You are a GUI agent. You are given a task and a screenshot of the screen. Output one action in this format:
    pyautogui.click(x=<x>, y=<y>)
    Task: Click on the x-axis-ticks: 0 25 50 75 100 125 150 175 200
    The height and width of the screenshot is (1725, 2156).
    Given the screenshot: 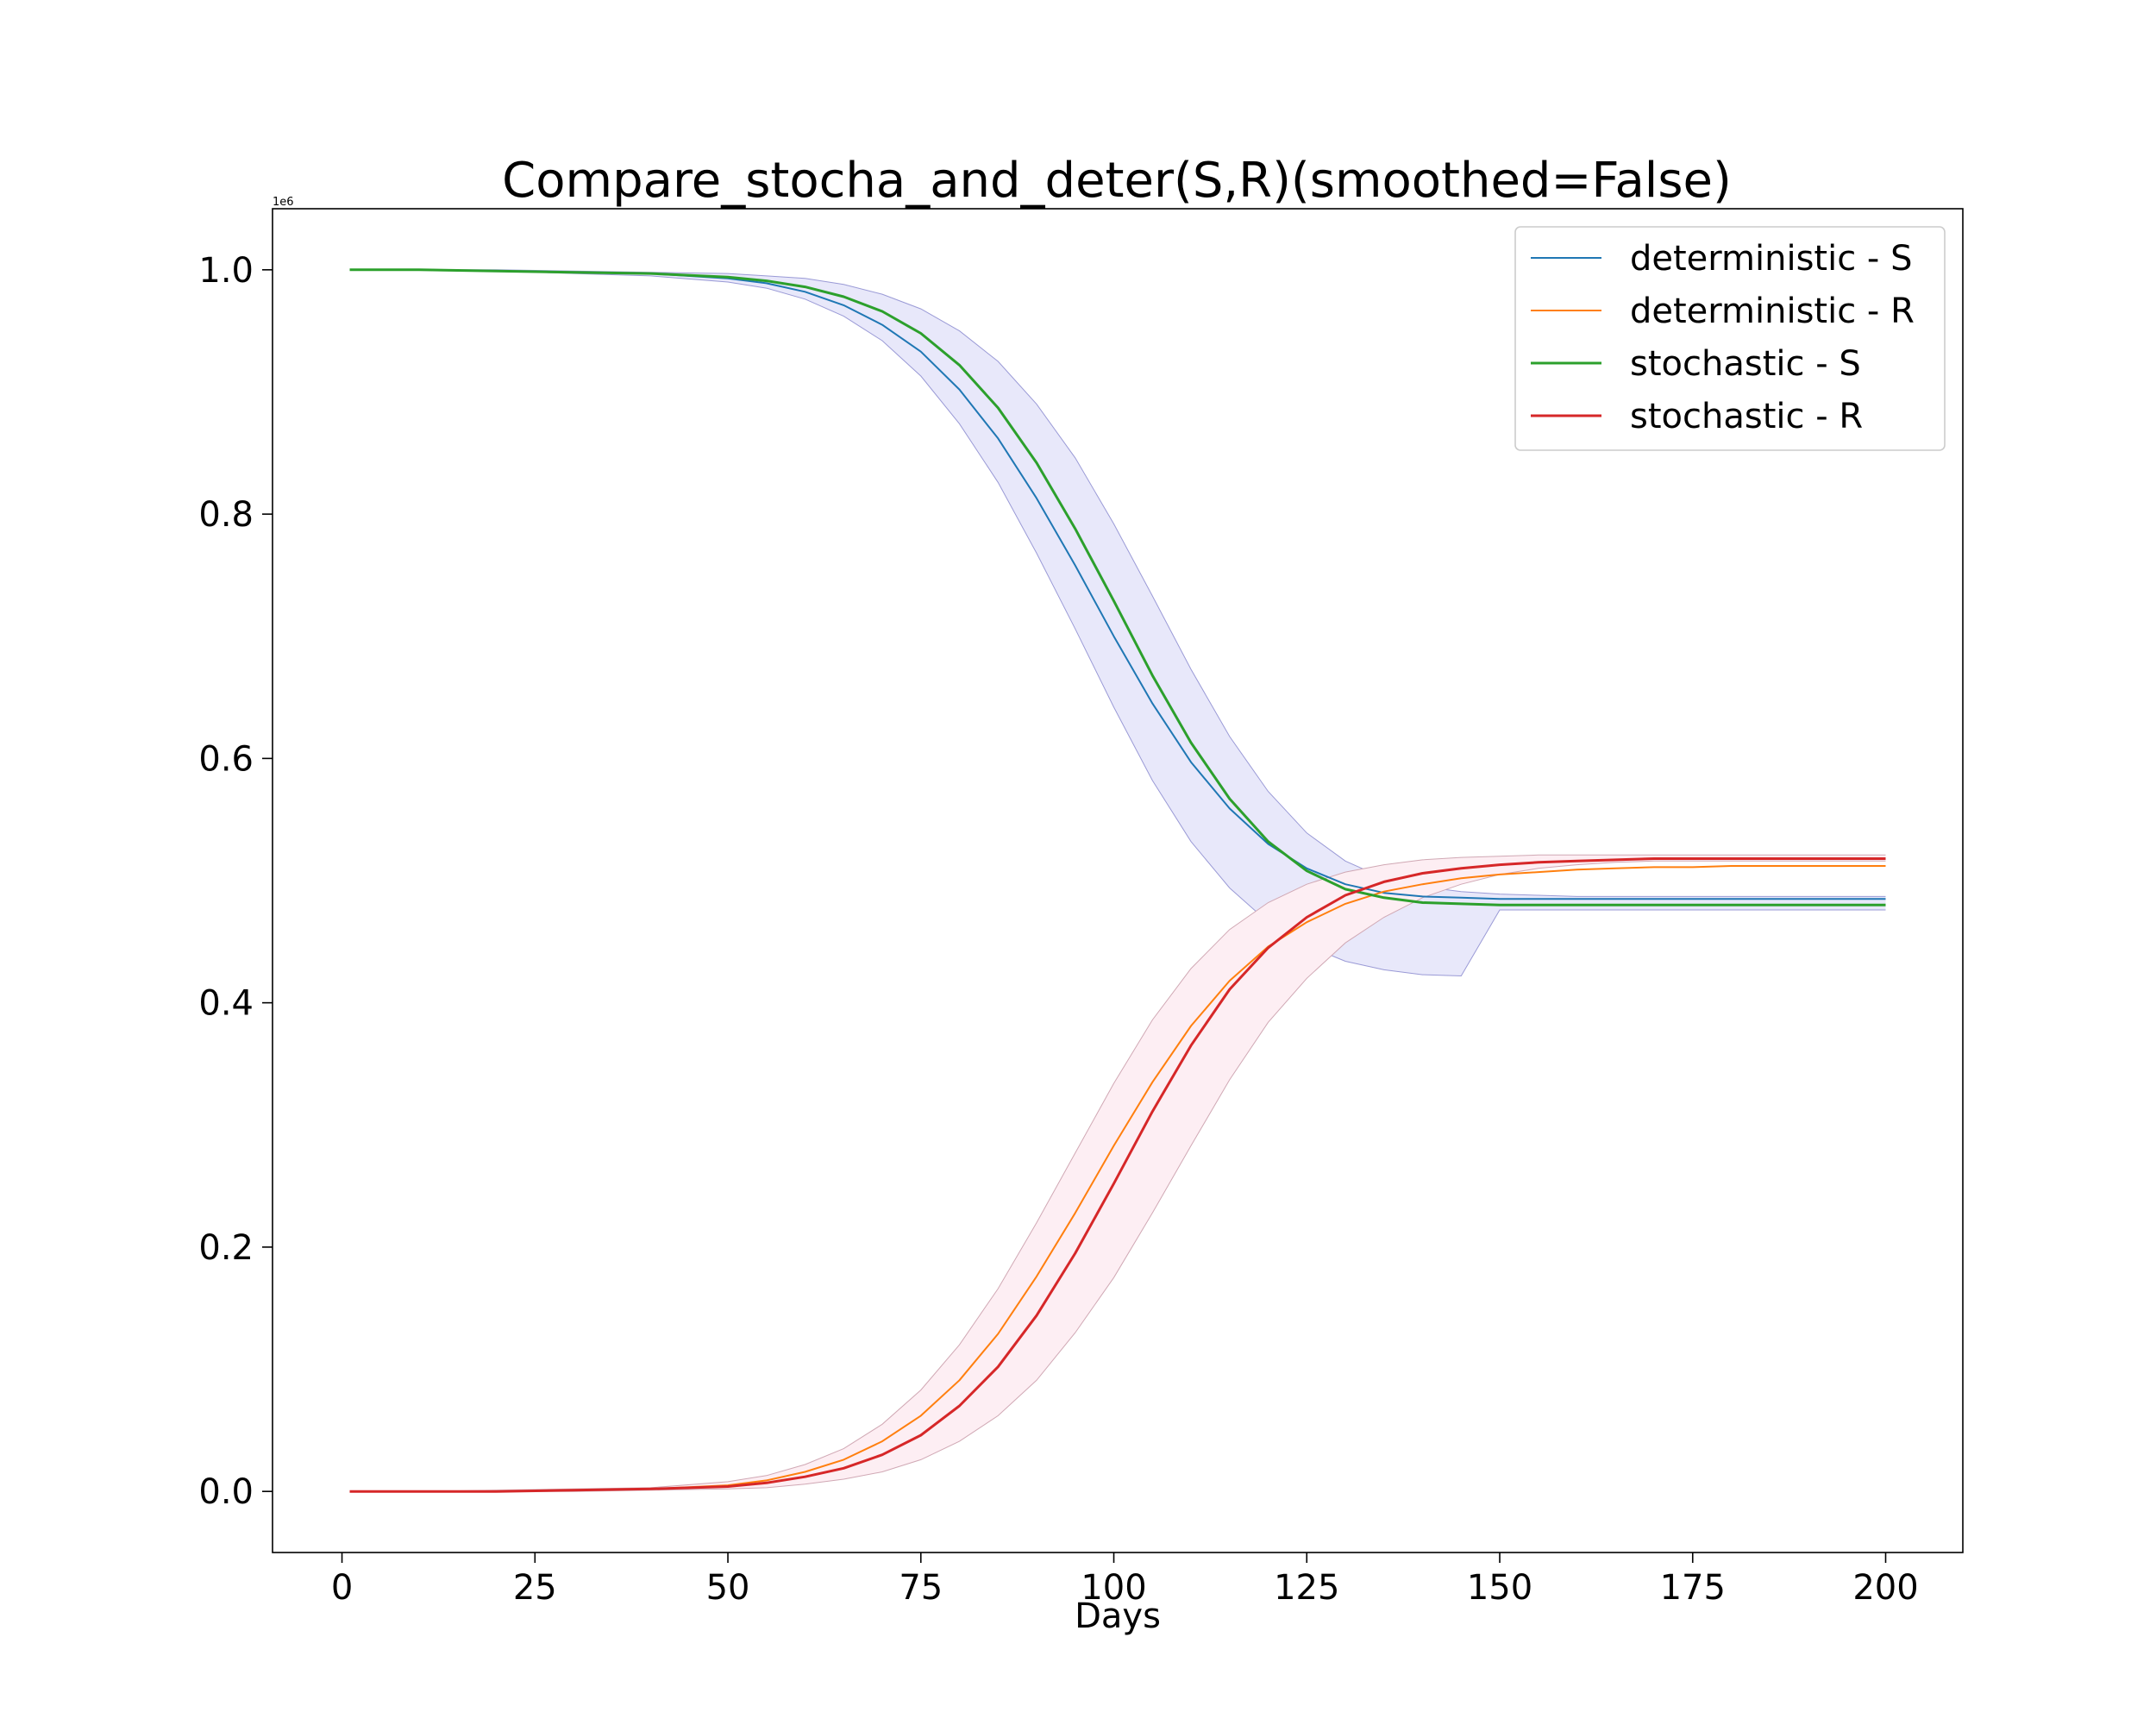 What is the action you would take?
    pyautogui.click(x=1125, y=1580)
    